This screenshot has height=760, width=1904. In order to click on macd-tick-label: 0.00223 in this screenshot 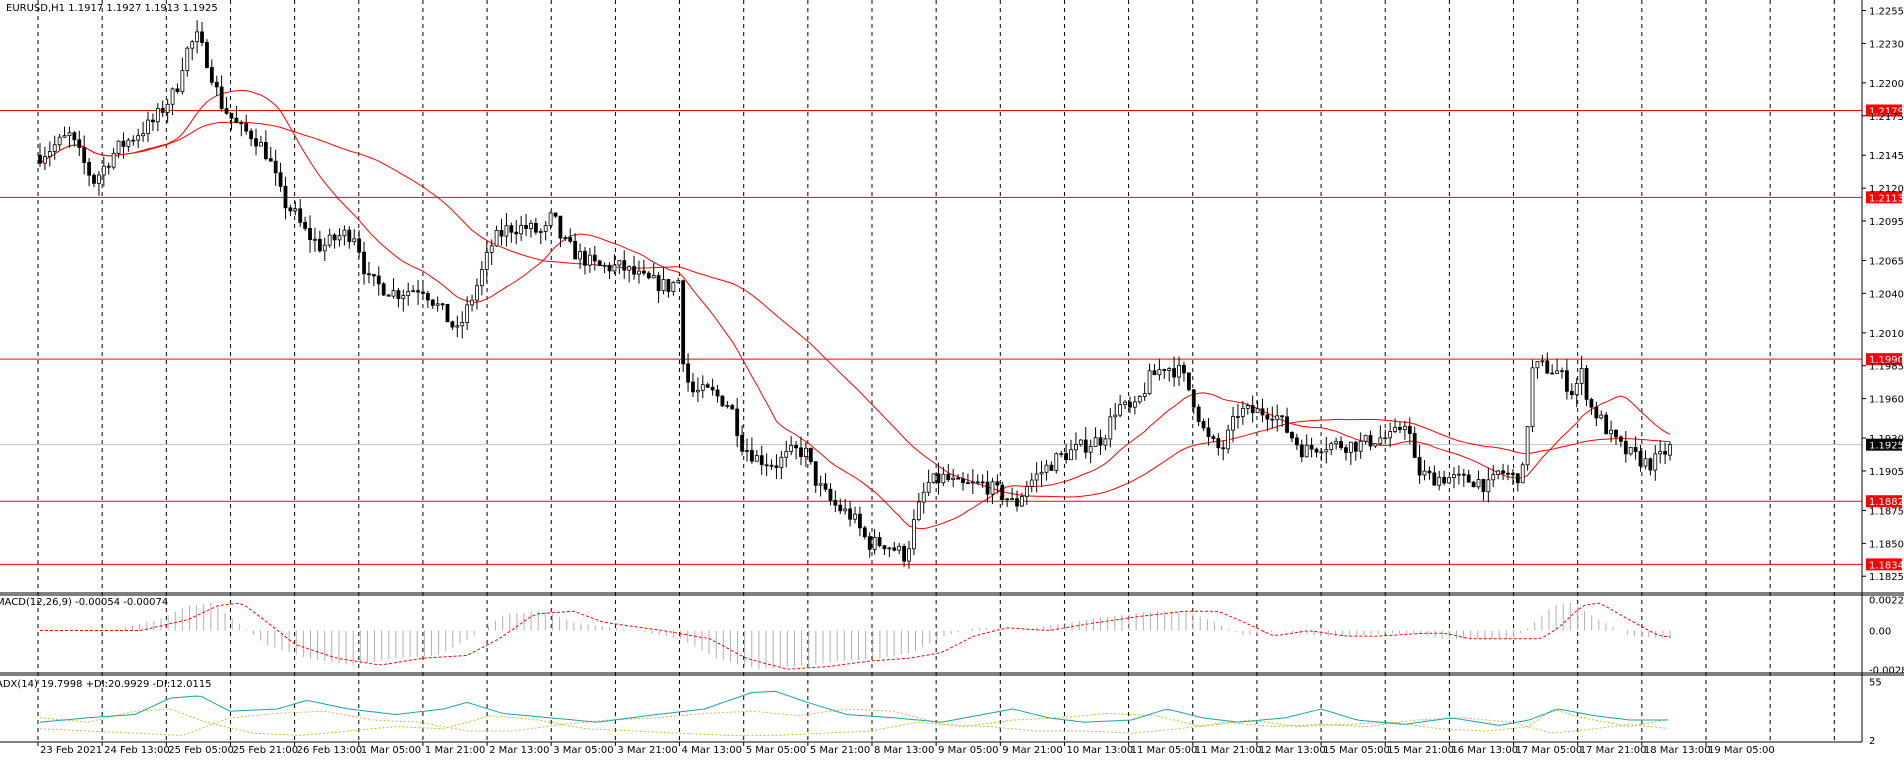, I will do `click(1886, 601)`.